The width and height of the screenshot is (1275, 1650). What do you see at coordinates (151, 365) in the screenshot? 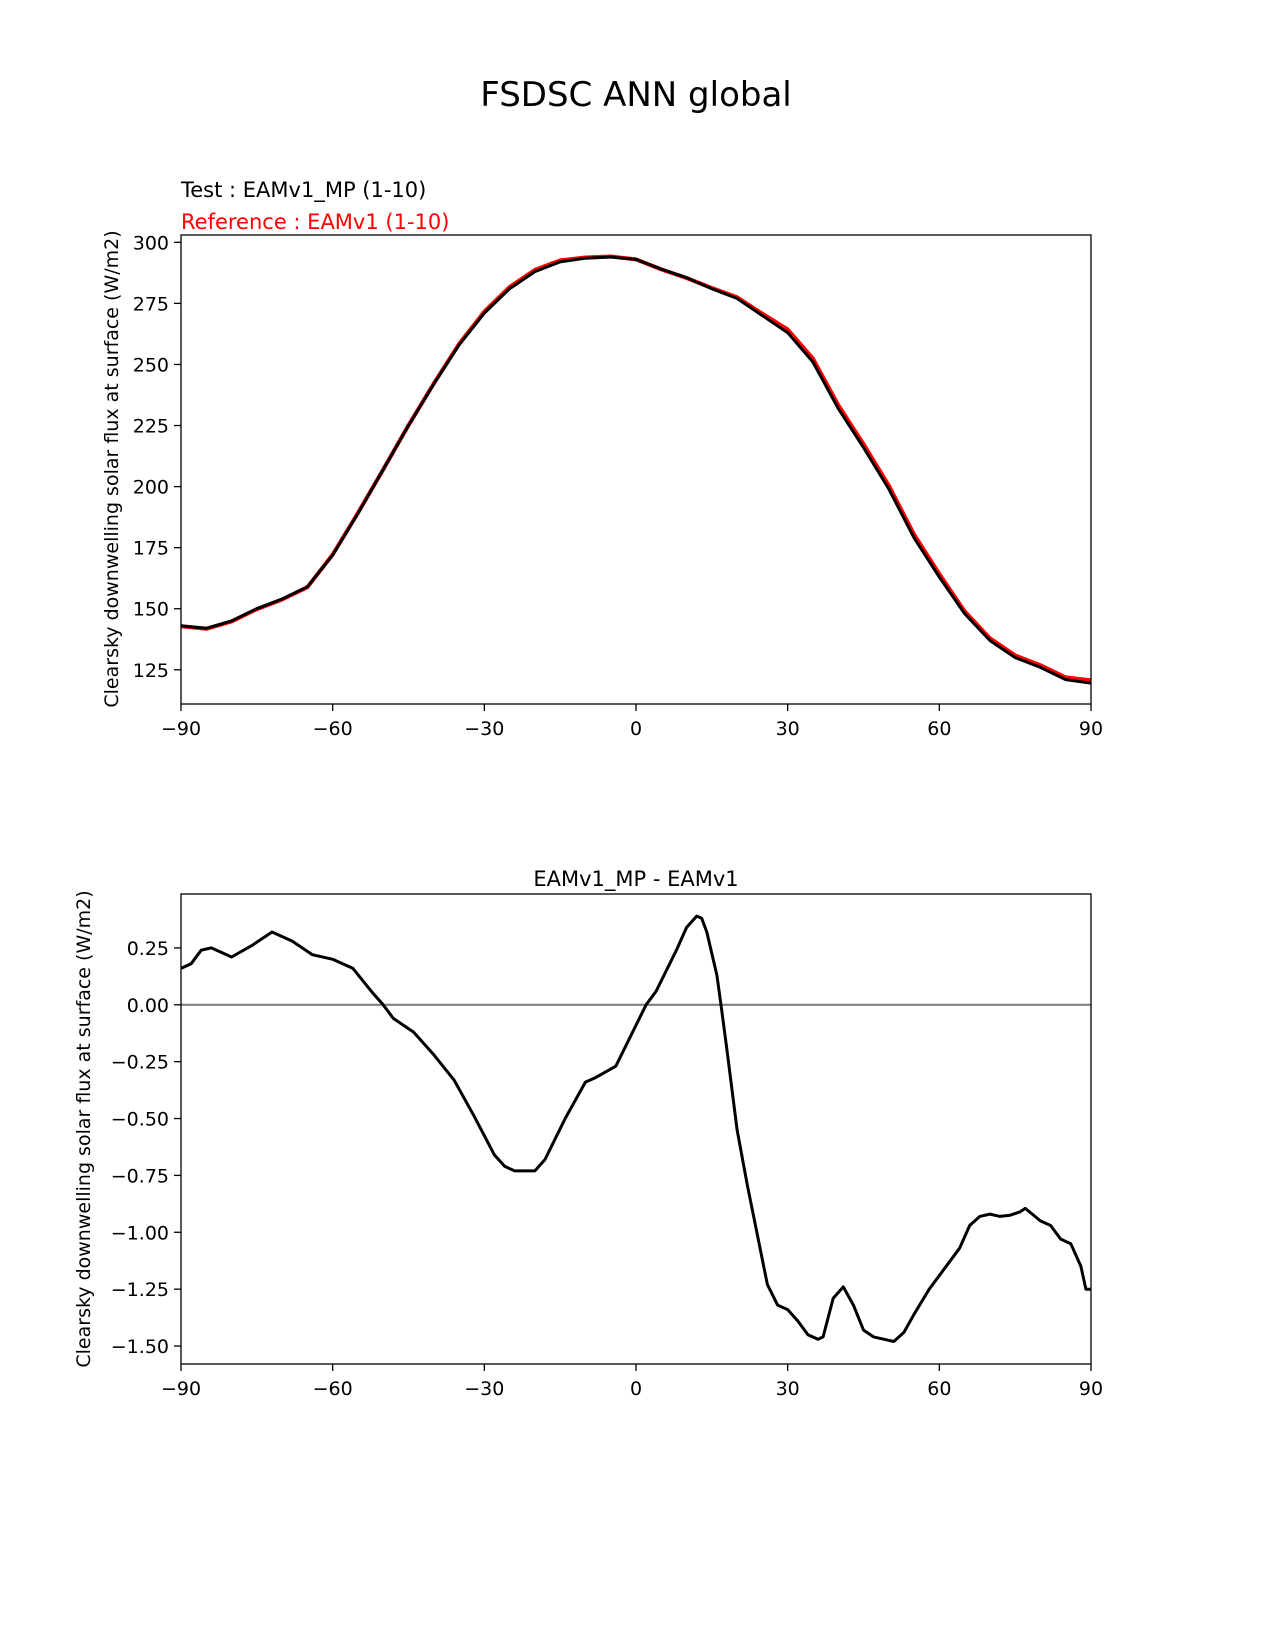
I see `y-tick-label: 250` at bounding box center [151, 365].